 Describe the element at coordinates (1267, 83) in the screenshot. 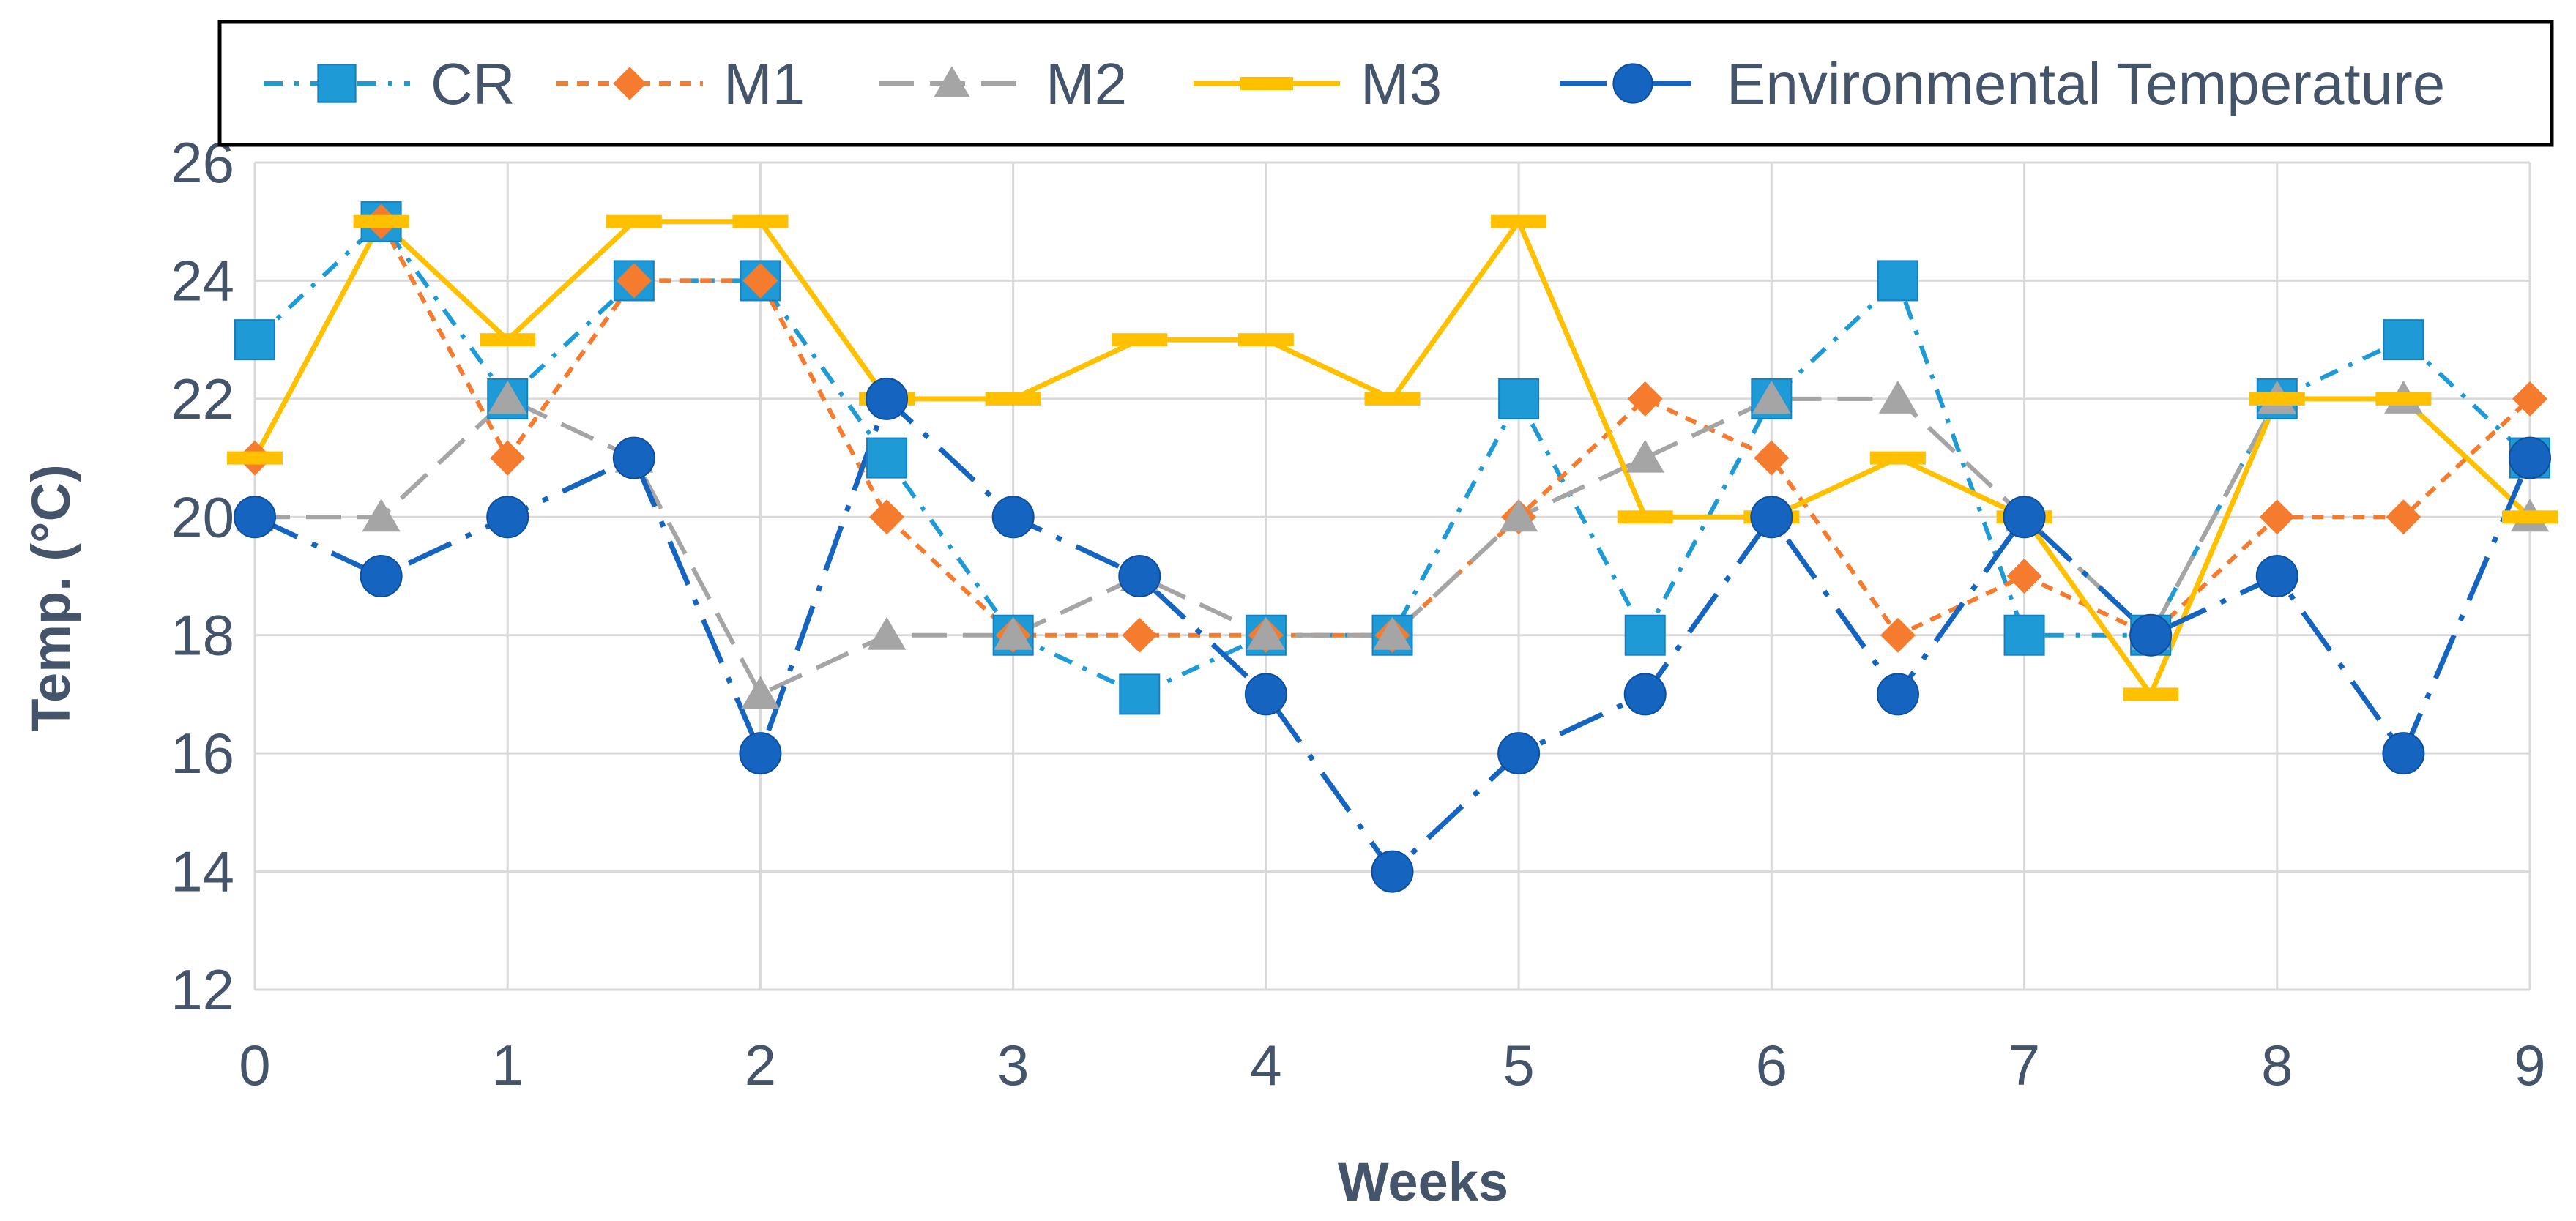

I see `legend-marker-m3` at that location.